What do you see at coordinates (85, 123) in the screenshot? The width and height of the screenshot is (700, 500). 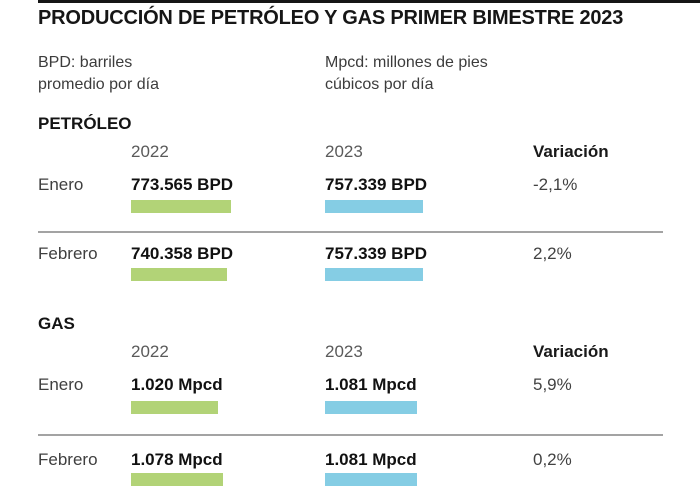 I see `section-title-petroleo: PETRÓLEO` at bounding box center [85, 123].